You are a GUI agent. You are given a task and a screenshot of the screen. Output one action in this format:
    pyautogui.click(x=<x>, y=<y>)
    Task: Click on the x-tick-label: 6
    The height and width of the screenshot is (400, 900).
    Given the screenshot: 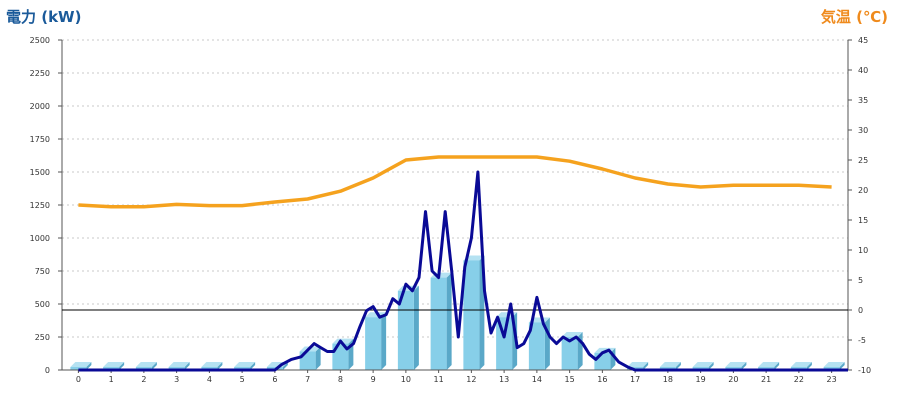 What is the action you would take?
    pyautogui.click(x=274, y=379)
    